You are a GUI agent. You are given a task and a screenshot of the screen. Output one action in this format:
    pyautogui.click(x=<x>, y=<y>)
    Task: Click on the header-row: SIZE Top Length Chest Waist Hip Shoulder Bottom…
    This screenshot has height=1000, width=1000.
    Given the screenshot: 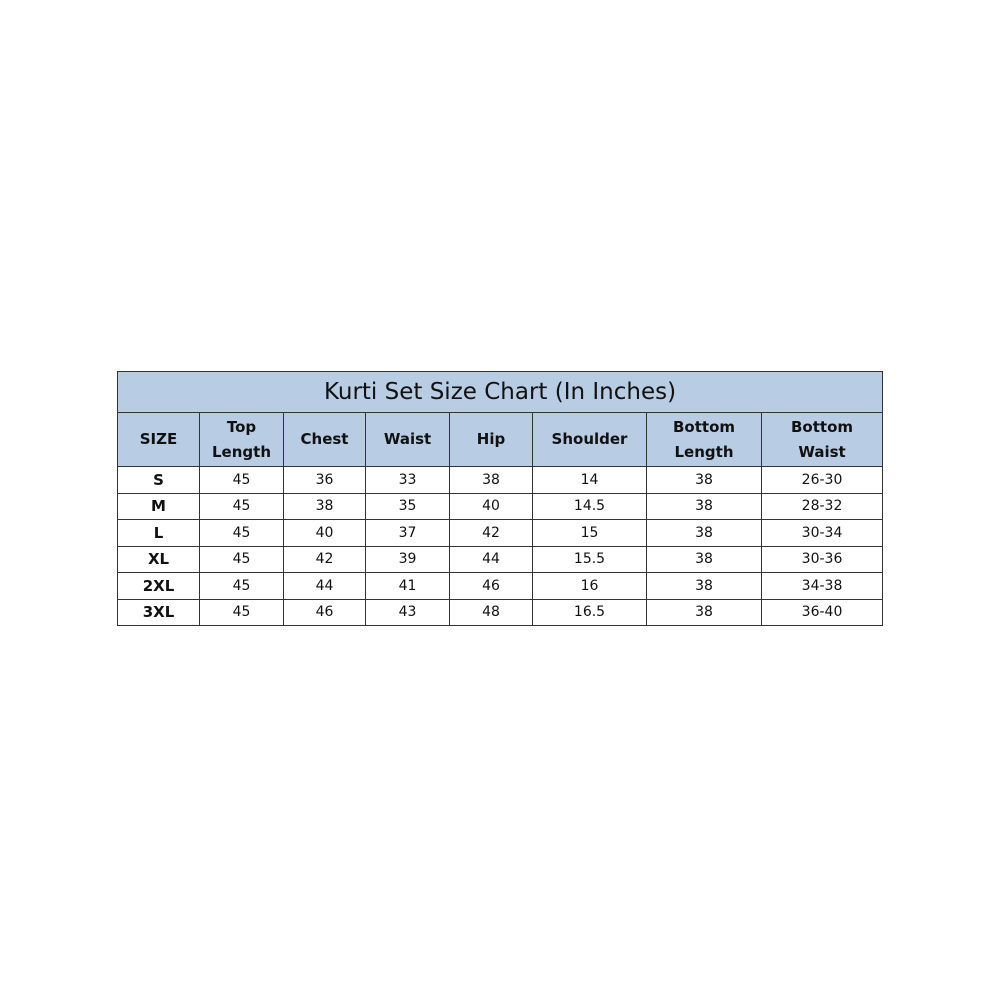 What is the action you would take?
    pyautogui.click(x=500, y=439)
    